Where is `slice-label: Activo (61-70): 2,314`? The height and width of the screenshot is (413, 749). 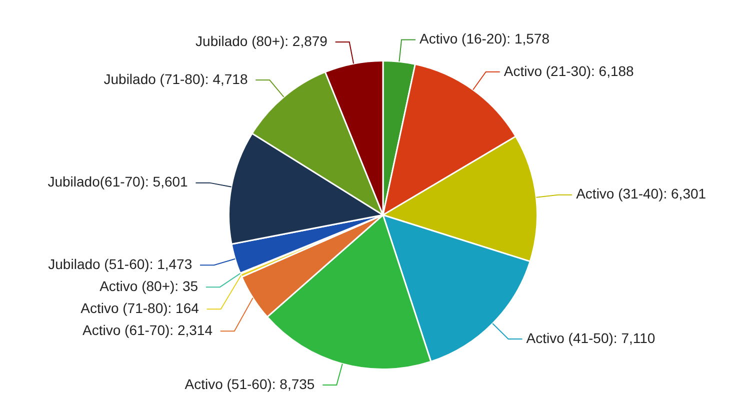 slice-label: Activo (61-70): 2,314 is located at coordinates (147, 330).